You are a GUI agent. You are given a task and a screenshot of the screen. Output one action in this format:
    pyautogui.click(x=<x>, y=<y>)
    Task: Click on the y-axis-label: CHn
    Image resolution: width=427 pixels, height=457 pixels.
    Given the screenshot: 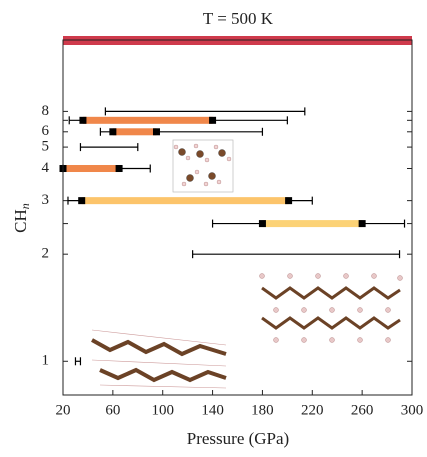 What is the action you would take?
    pyautogui.click(x=21, y=218)
    